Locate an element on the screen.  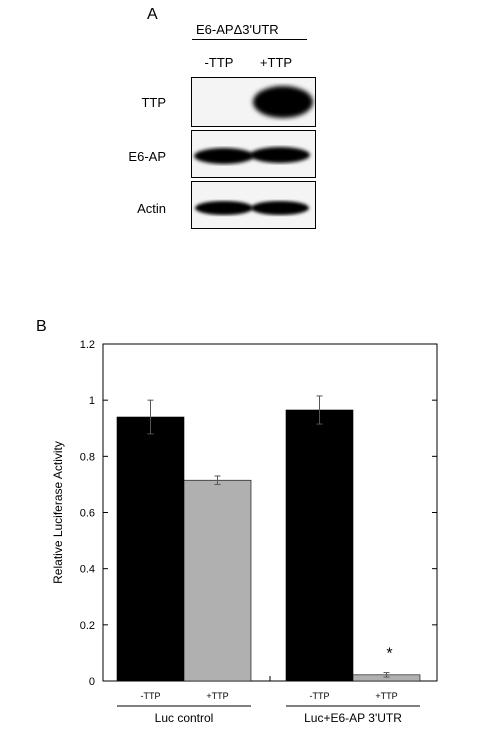
blot-e6ap is located at coordinates (253, 154).